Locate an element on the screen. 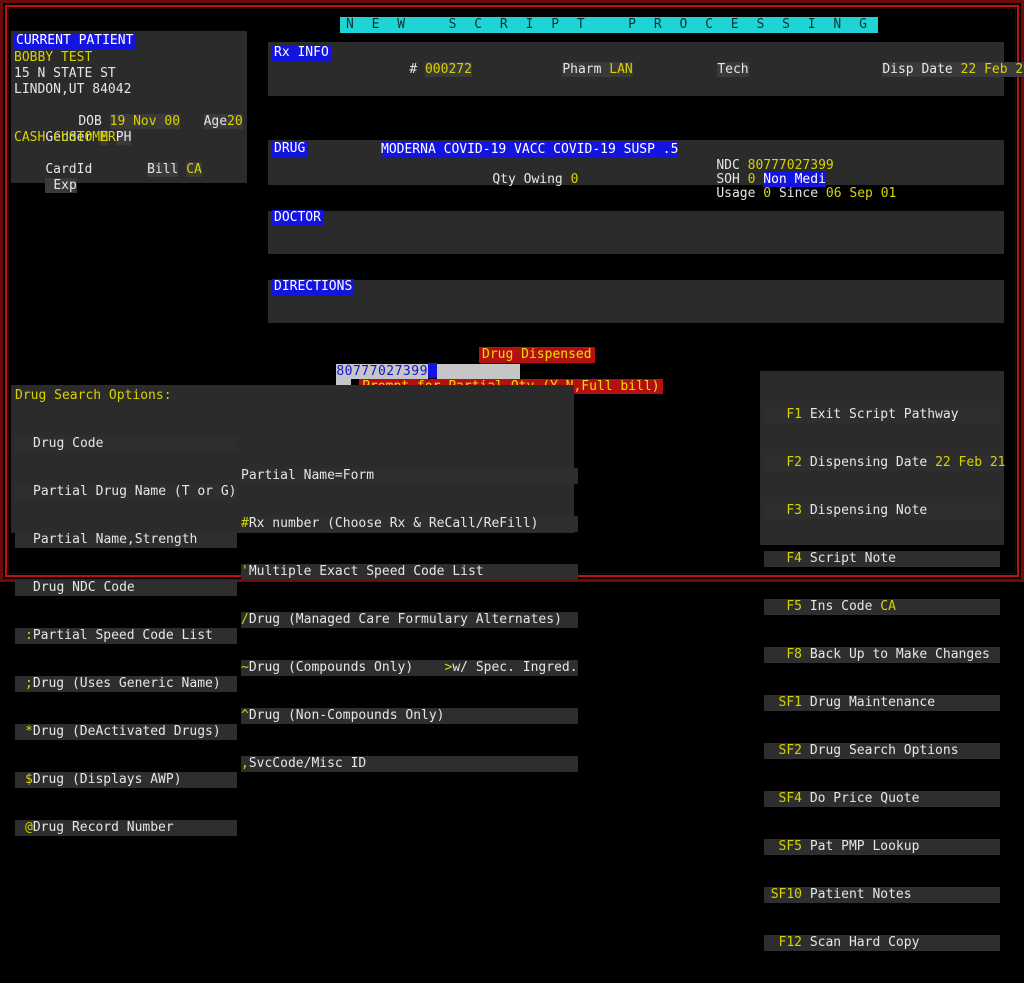 This screenshot has width=1024, height=983. disp-date-field: Disp Date 22 Feb 21 is located at coordinates (937, 70).